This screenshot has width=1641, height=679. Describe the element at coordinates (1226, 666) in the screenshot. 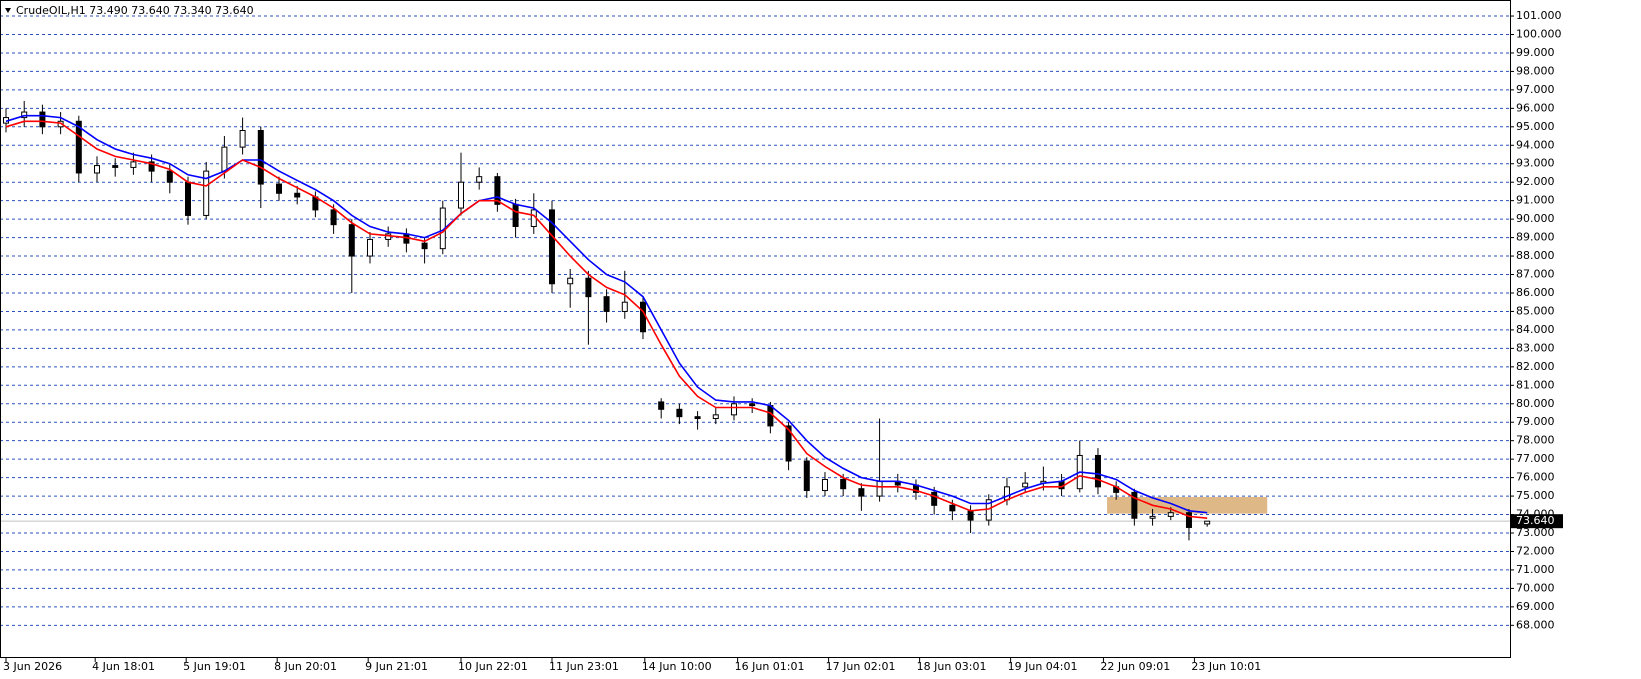

I see `x-tick-label: 23 Jun 10:01` at that location.